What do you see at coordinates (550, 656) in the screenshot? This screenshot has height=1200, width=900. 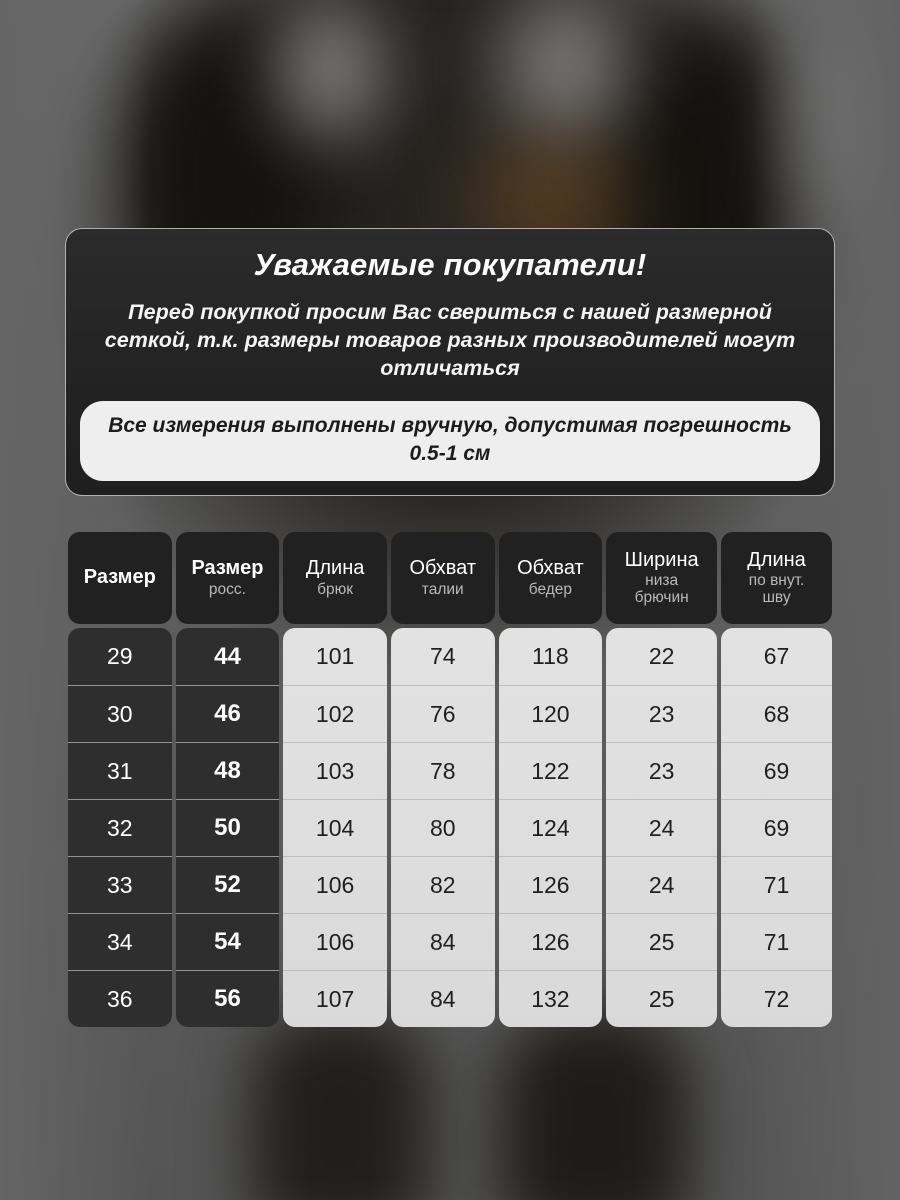 I see `table-cell: 118` at bounding box center [550, 656].